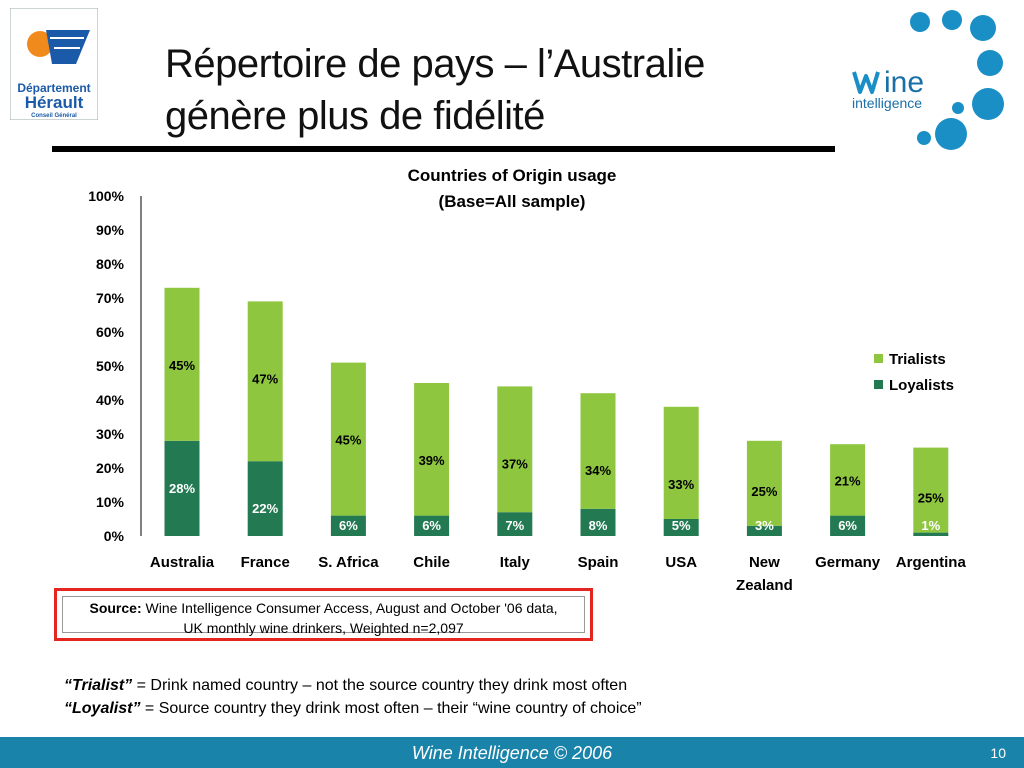  I want to click on data-label-loyalists: 7%, so click(514, 525).